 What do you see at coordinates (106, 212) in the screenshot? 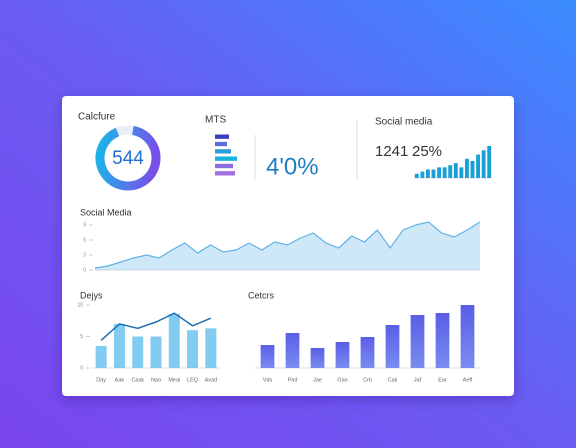
I see `chart-title: Social Media` at bounding box center [106, 212].